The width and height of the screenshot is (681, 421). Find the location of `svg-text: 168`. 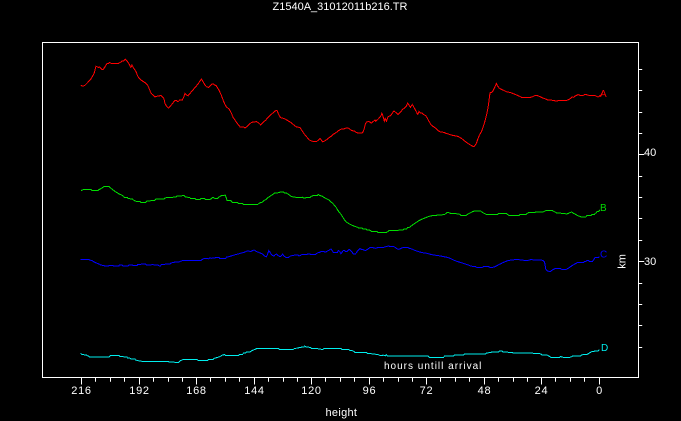

svg-text: 168 is located at coordinates (196, 391).